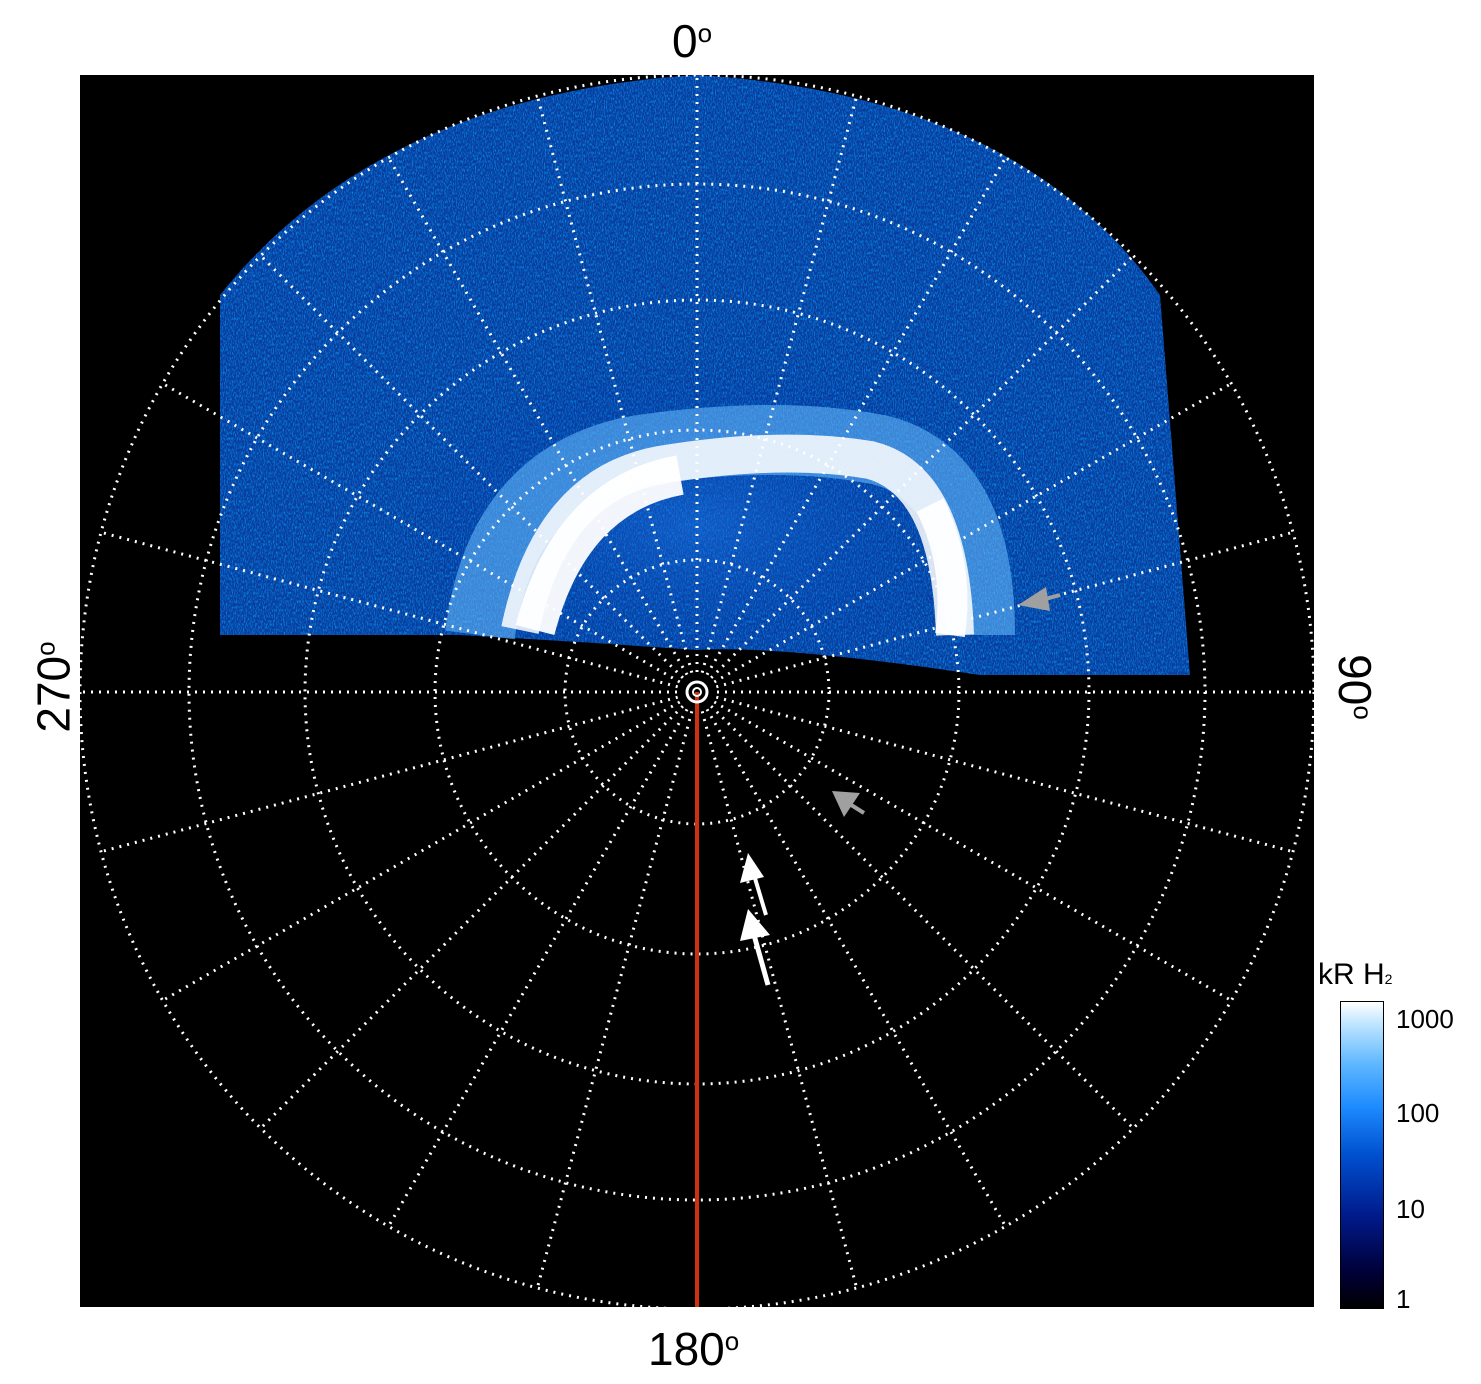  Describe the element at coordinates (1418, 1113) in the screenshot. I see `colorbar-tick-label: 100` at that location.